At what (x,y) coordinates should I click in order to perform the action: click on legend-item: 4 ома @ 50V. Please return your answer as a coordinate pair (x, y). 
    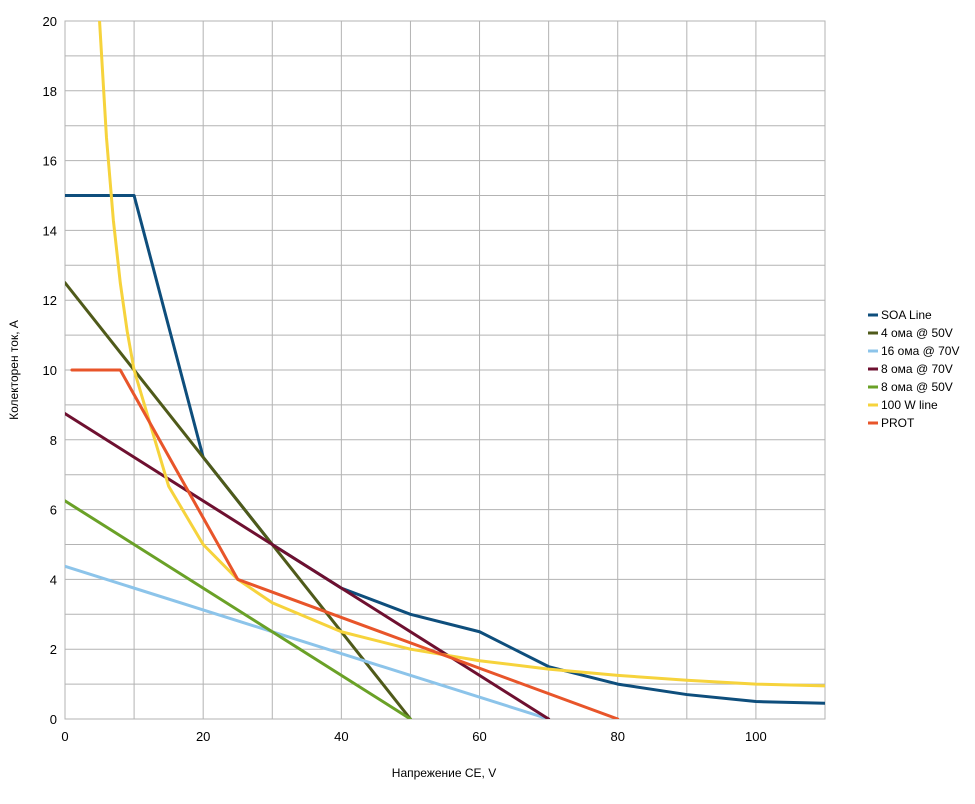
    Looking at the image, I should click on (910, 333).